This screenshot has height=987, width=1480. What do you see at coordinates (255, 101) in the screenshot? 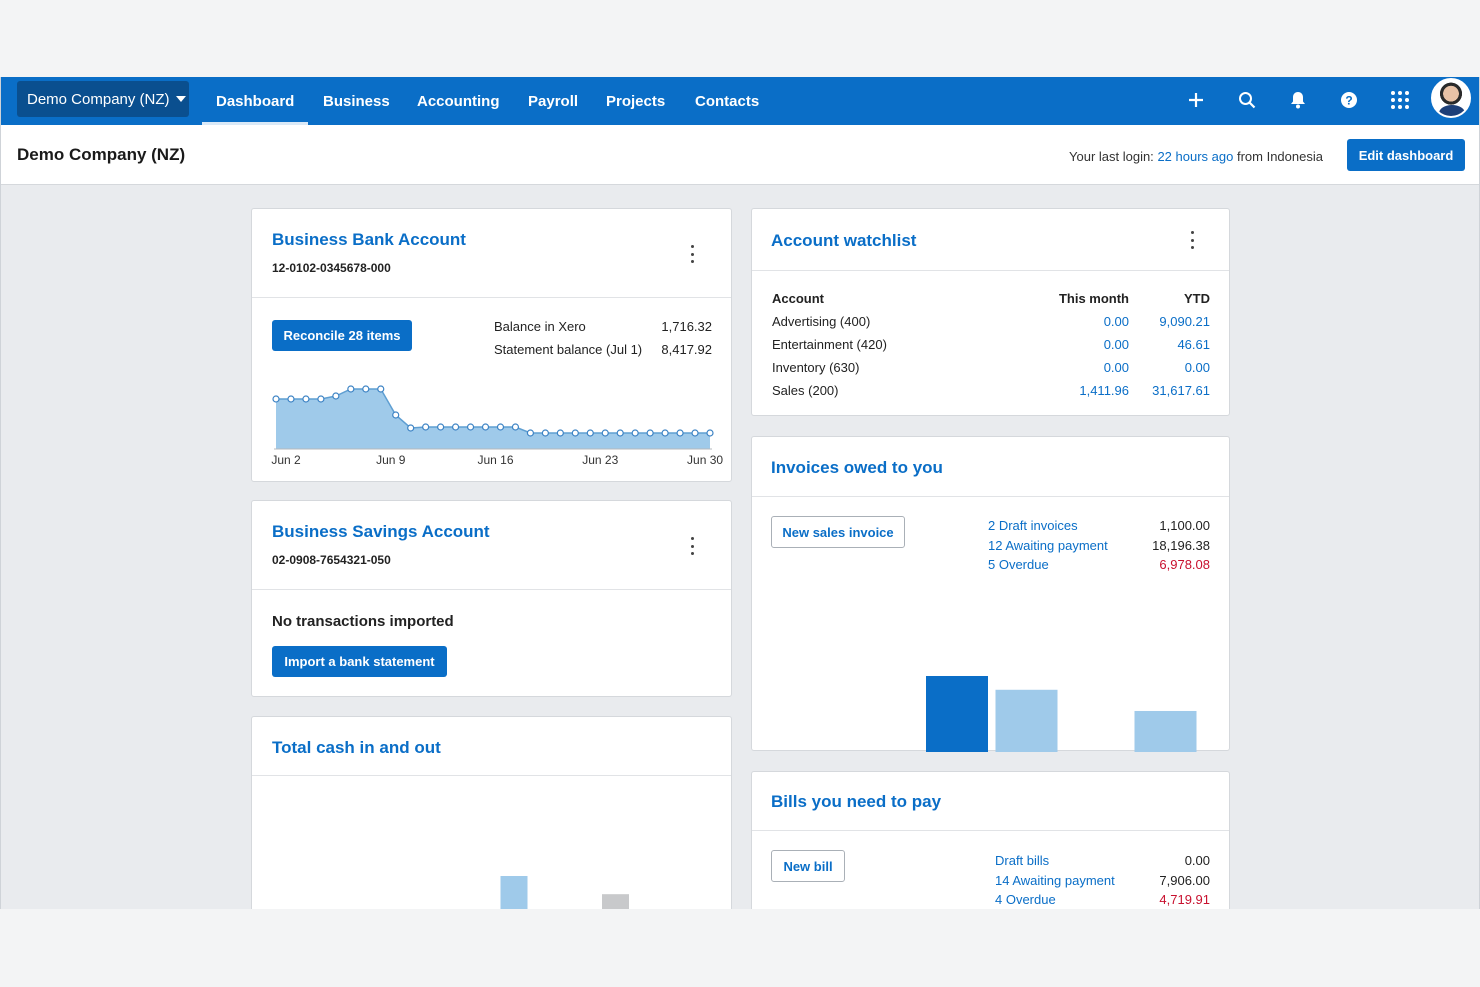
I see `nav-dashboard: Dashboard` at bounding box center [255, 101].